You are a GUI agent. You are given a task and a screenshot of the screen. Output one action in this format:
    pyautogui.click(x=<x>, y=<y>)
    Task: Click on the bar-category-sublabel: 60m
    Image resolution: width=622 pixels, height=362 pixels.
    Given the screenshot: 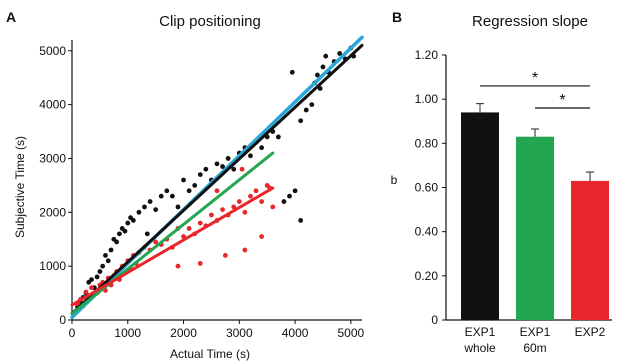 What is the action you would take?
    pyautogui.click(x=534, y=348)
    